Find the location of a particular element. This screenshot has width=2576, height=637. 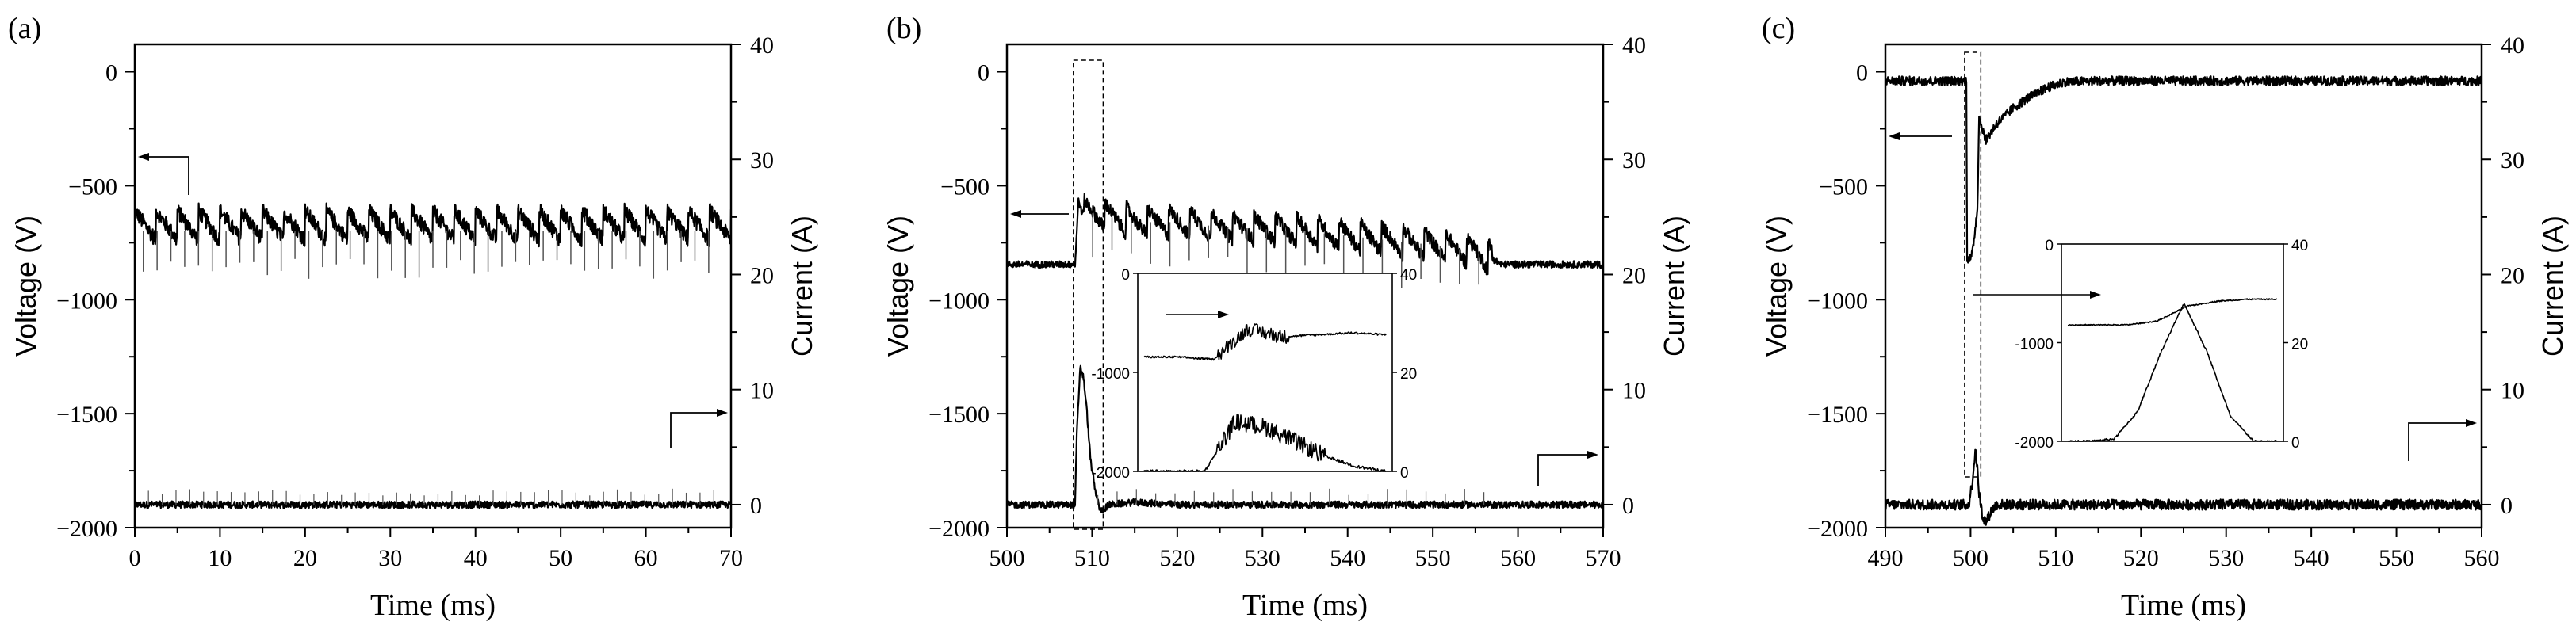

inset-arrow-head is located at coordinates (1223, 314).